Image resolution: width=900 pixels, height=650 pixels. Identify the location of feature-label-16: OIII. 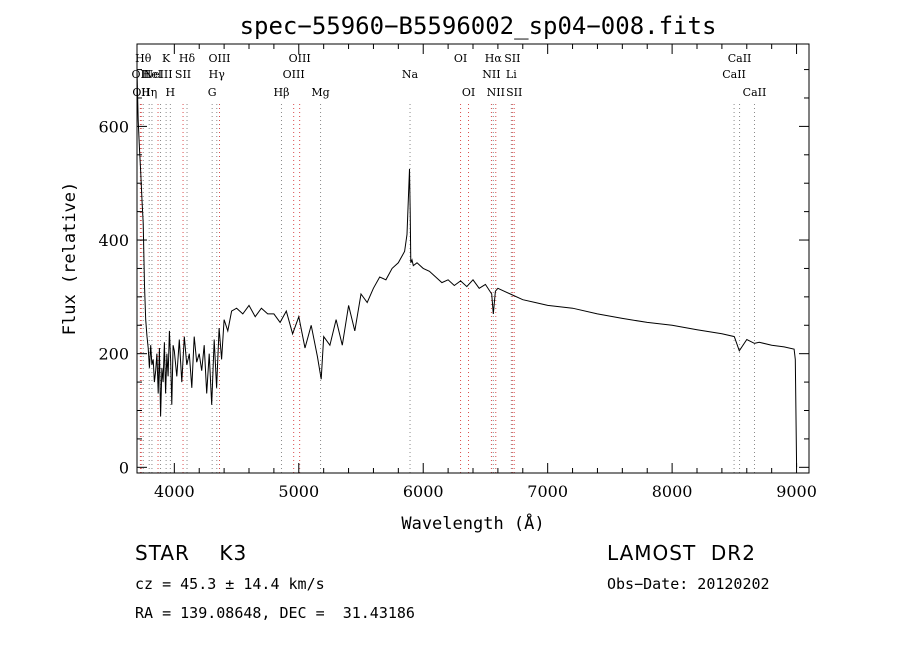
(300, 58).